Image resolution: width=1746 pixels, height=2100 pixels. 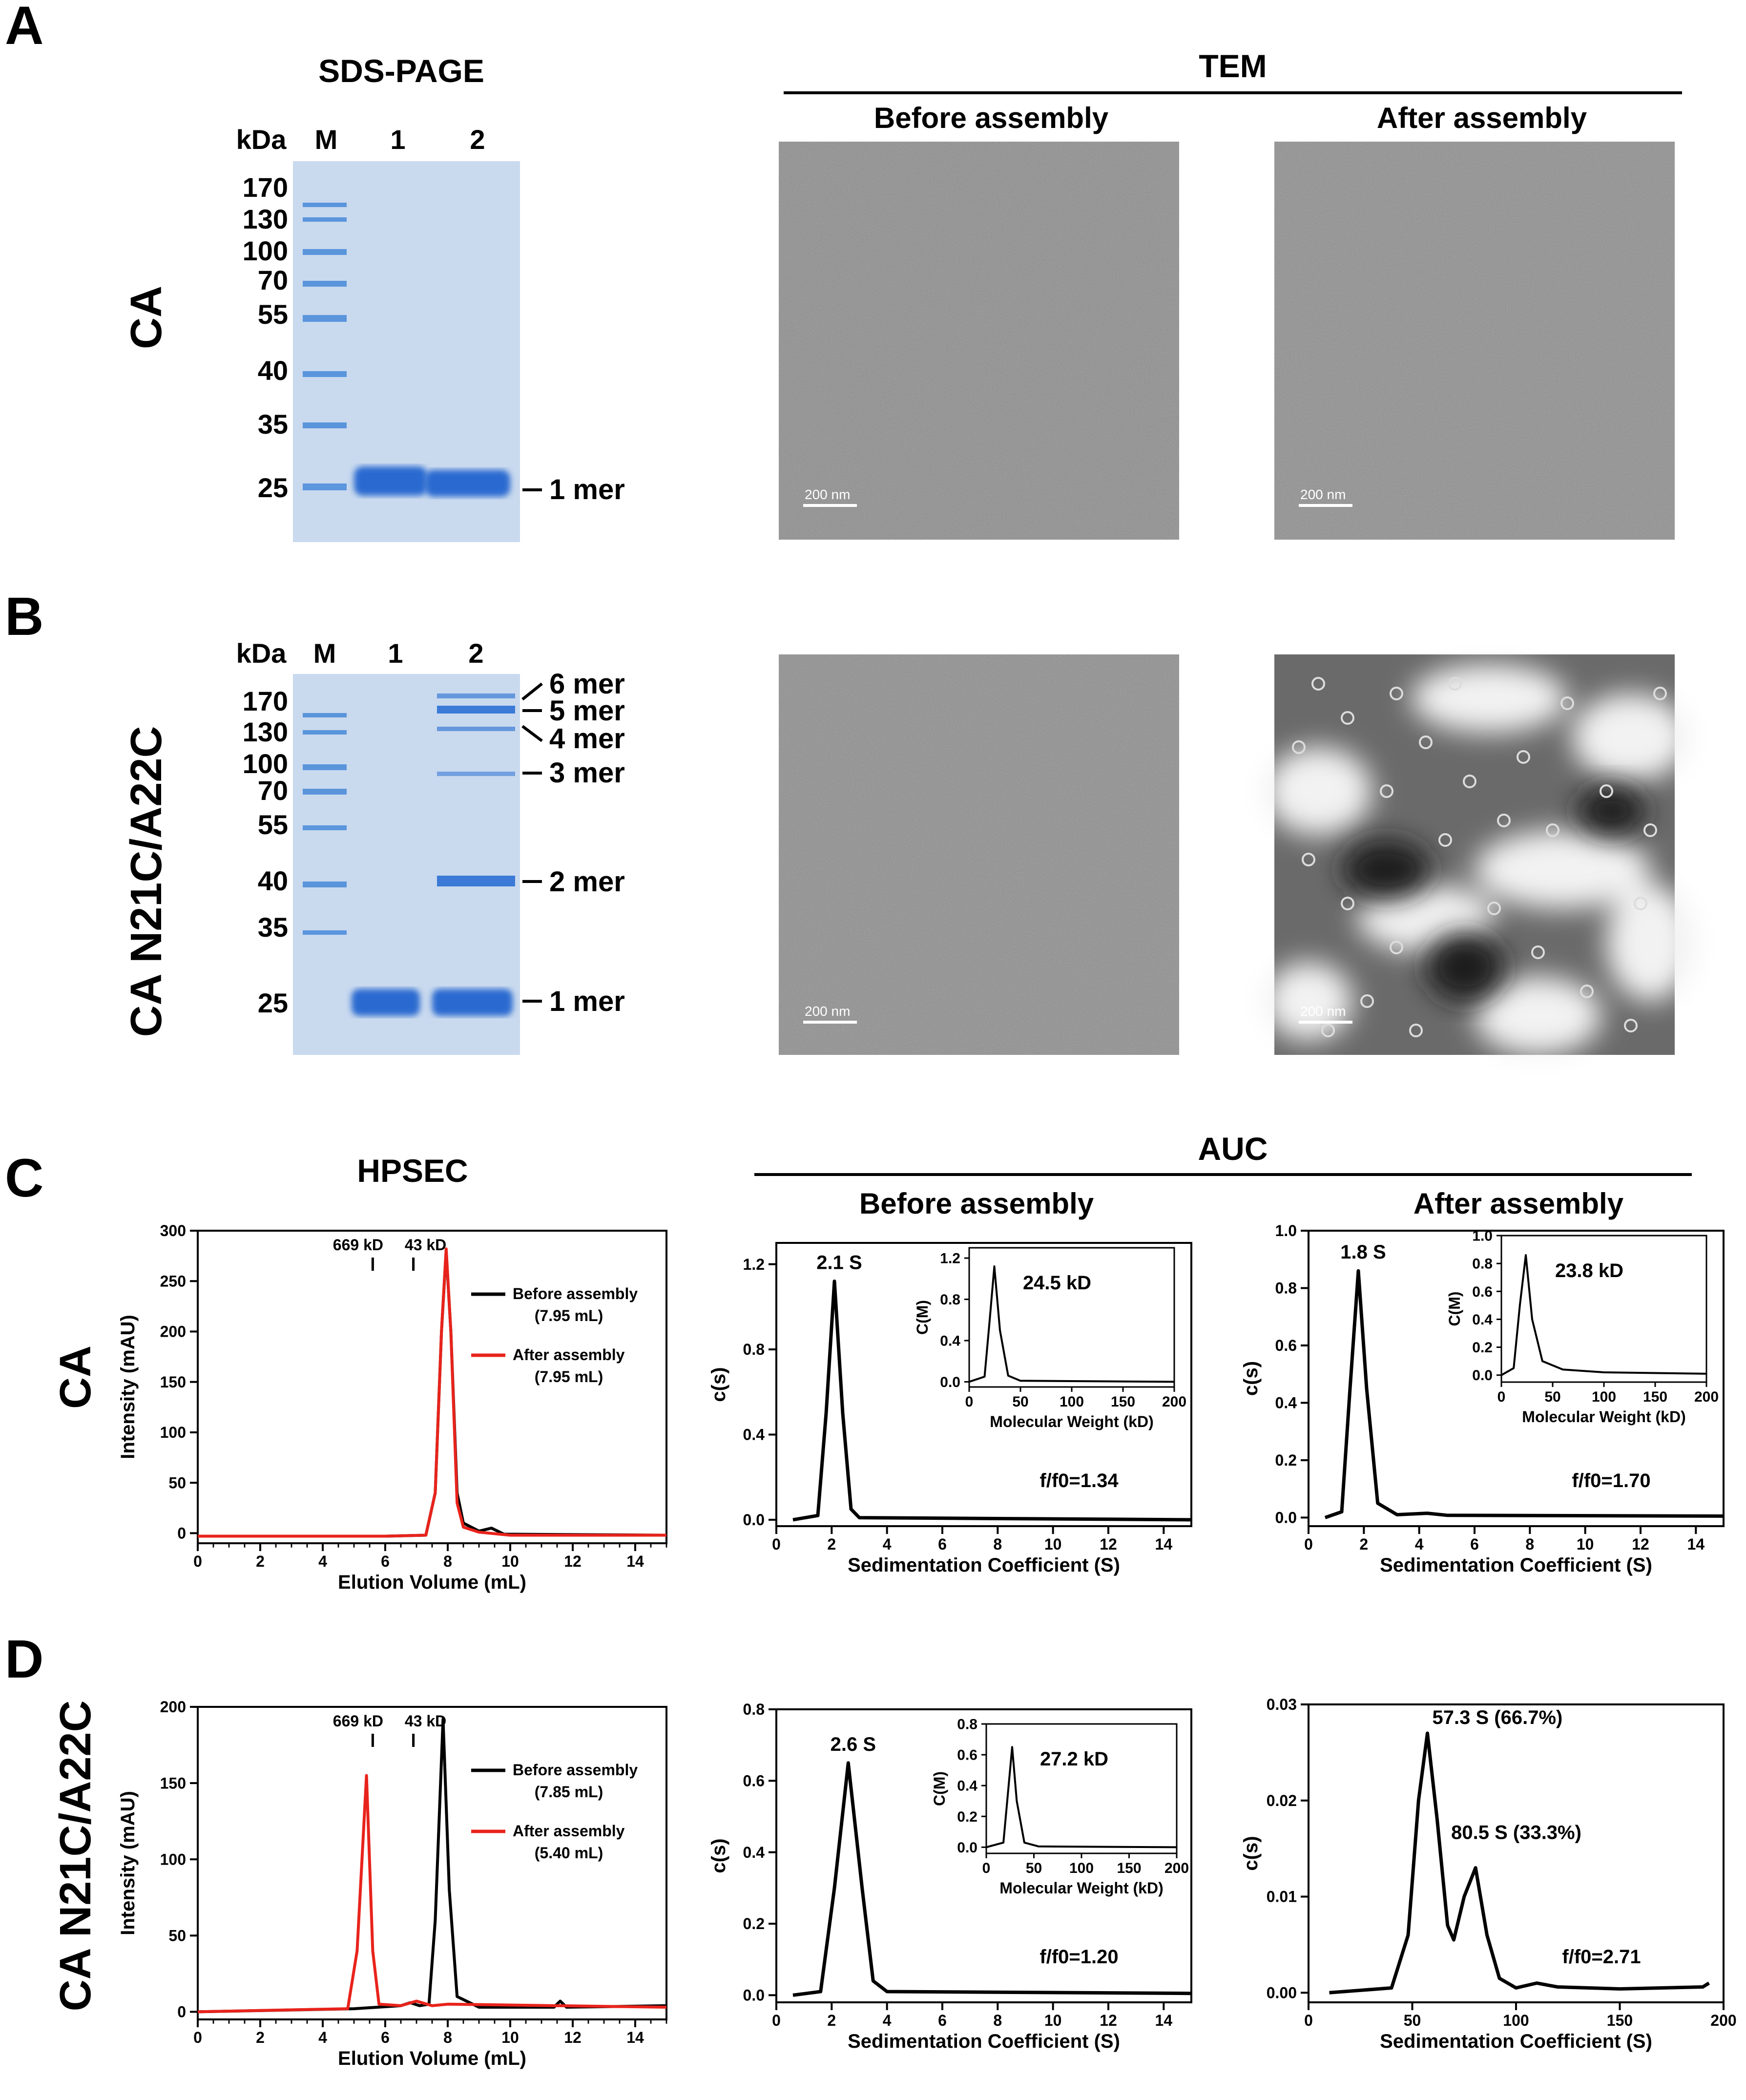 I want to click on y-axis-label: Intensity (mAU), so click(x=128, y=1387).